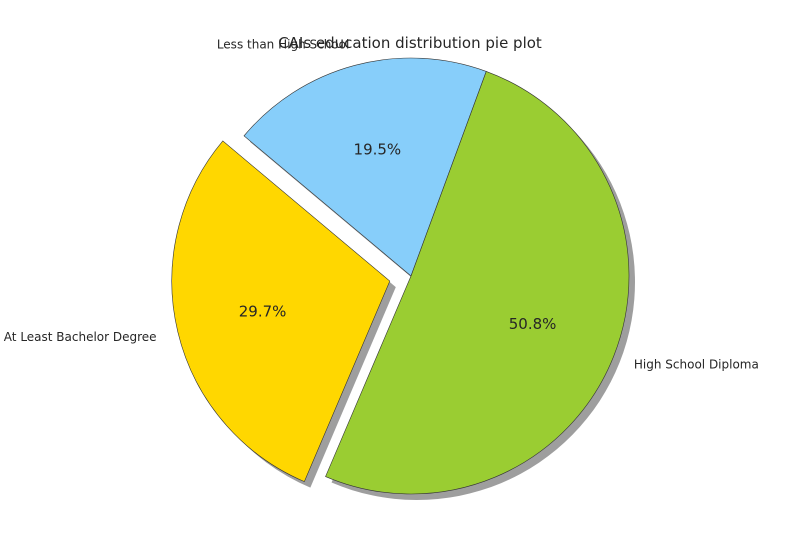 The height and width of the screenshot is (550, 800). Describe the element at coordinates (263, 312) in the screenshot. I see `pct-label-at-least-bachelor-degree: 29.7%` at that location.